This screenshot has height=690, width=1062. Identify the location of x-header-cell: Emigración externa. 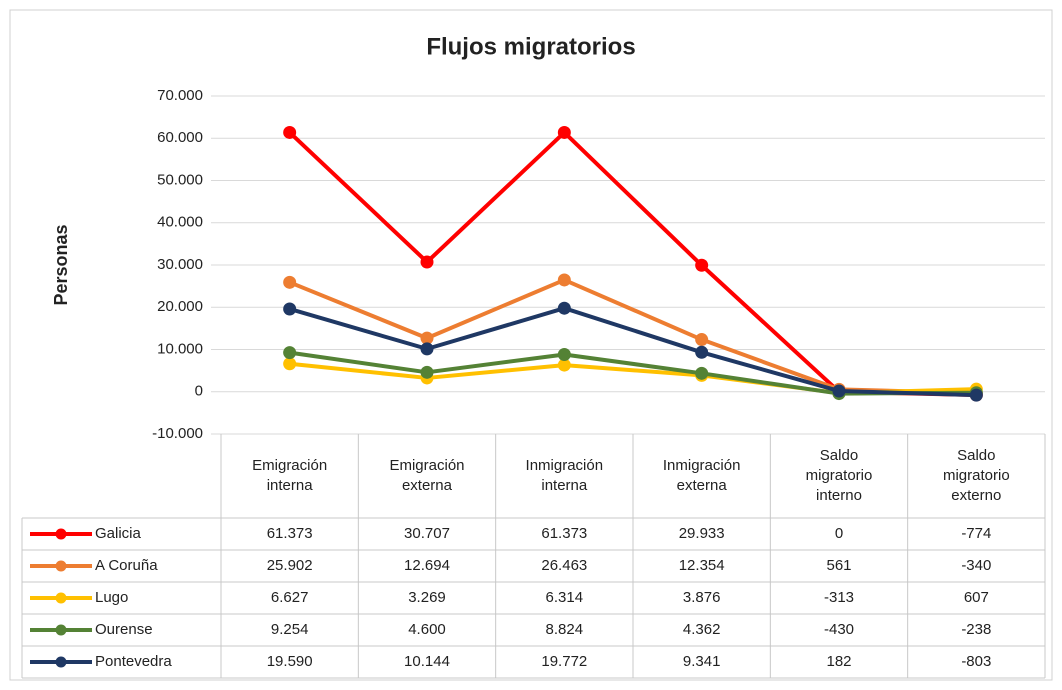
(426, 476).